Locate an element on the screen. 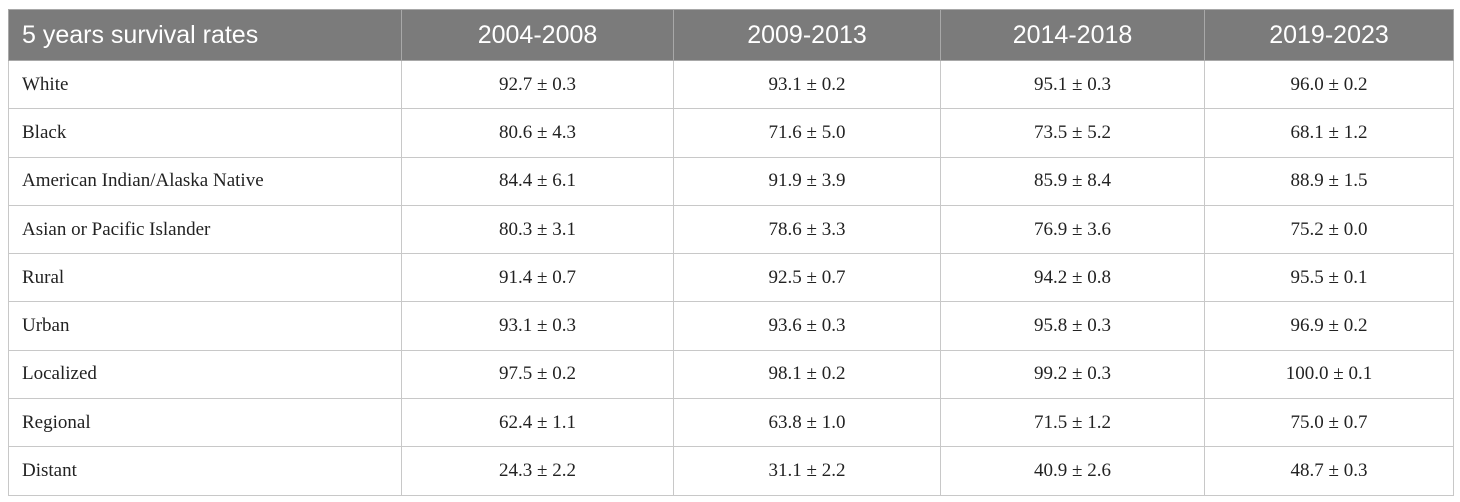 This screenshot has width=1460, height=502. survival-rate-cell: 80.3 ± 3.1 is located at coordinates (537, 229).